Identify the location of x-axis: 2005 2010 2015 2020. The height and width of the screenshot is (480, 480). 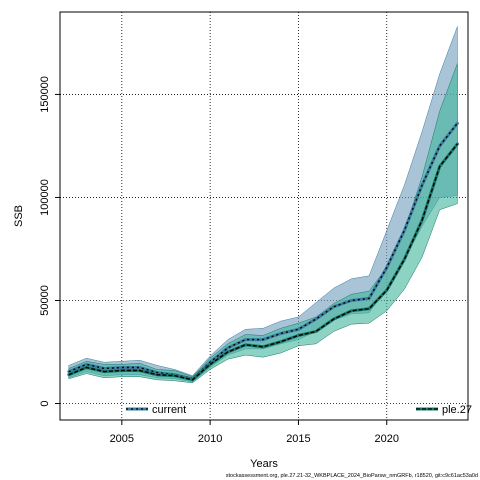
(254, 432).